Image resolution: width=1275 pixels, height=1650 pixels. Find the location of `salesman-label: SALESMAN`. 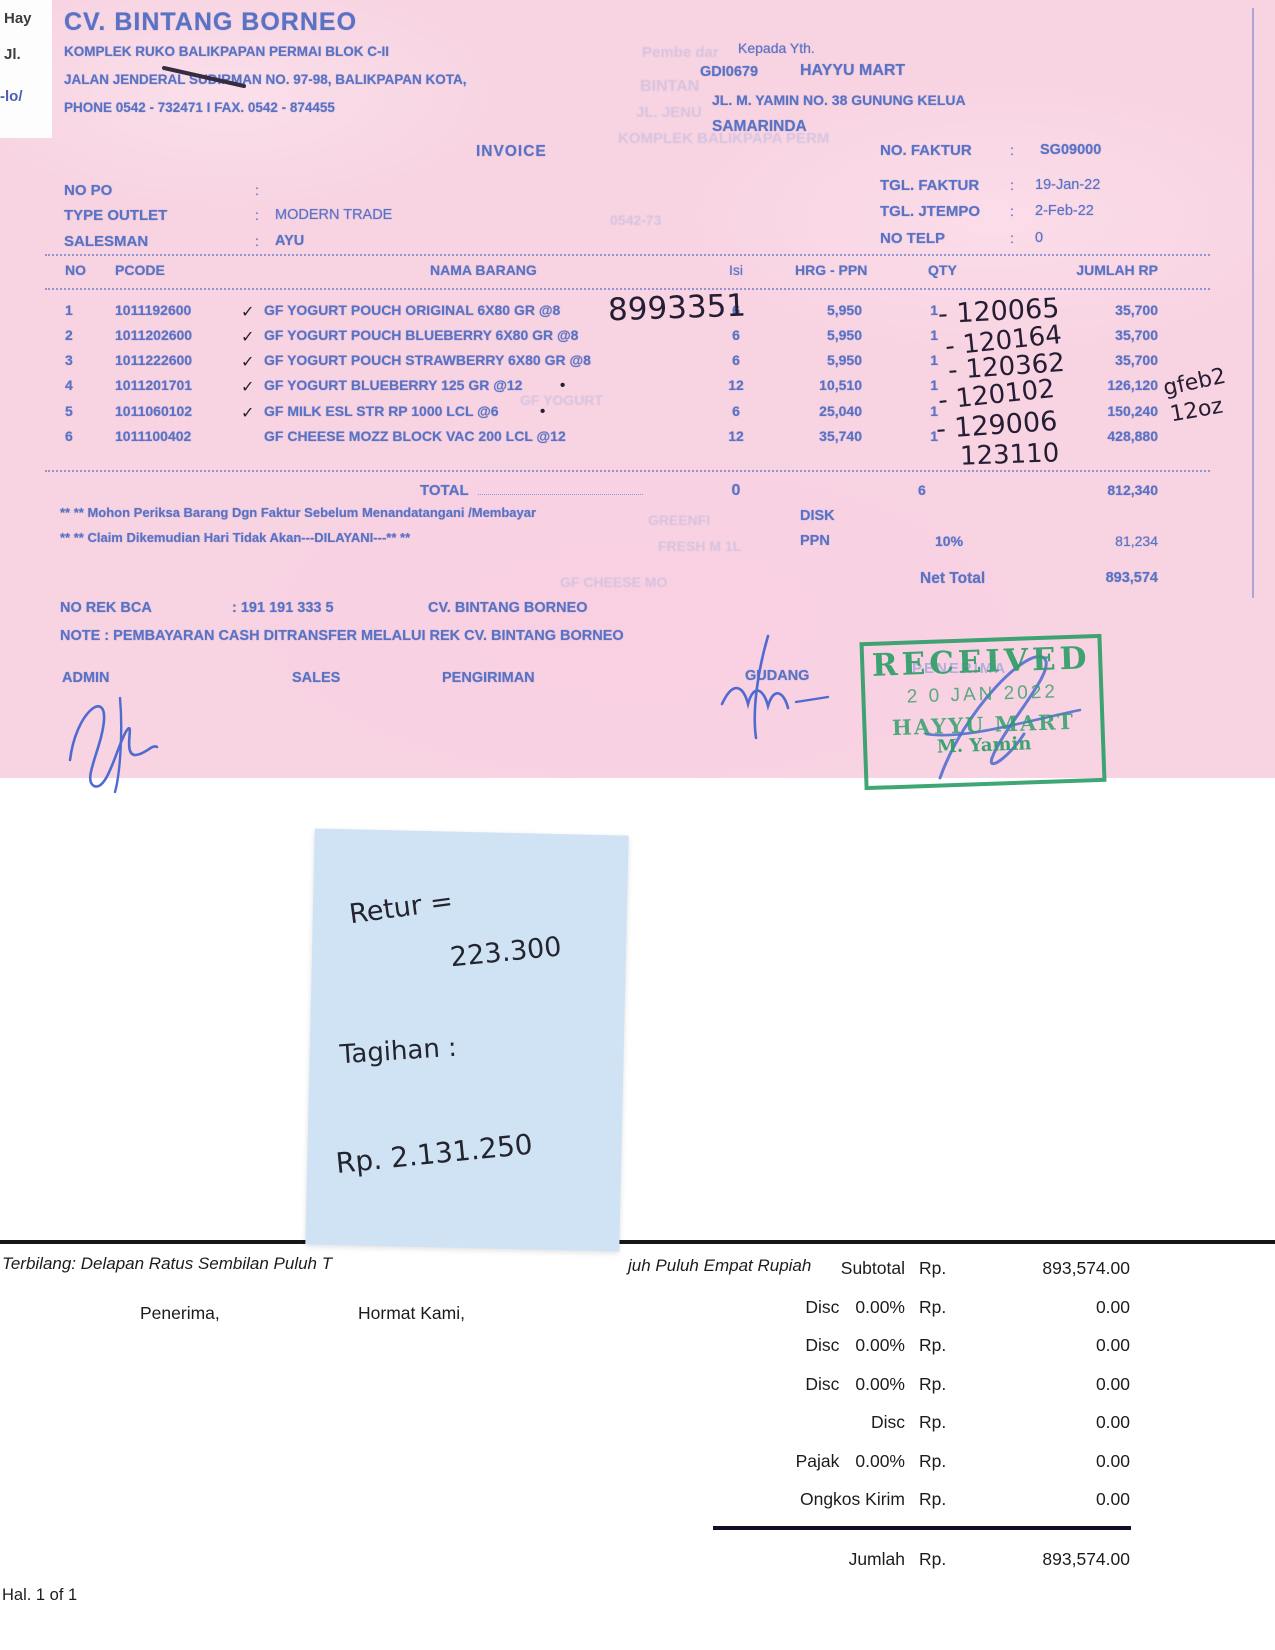

salesman-label: SALESMAN is located at coordinates (106, 241).